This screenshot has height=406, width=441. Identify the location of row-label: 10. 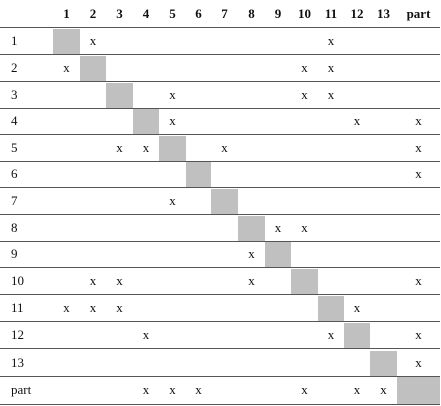
(17, 280).